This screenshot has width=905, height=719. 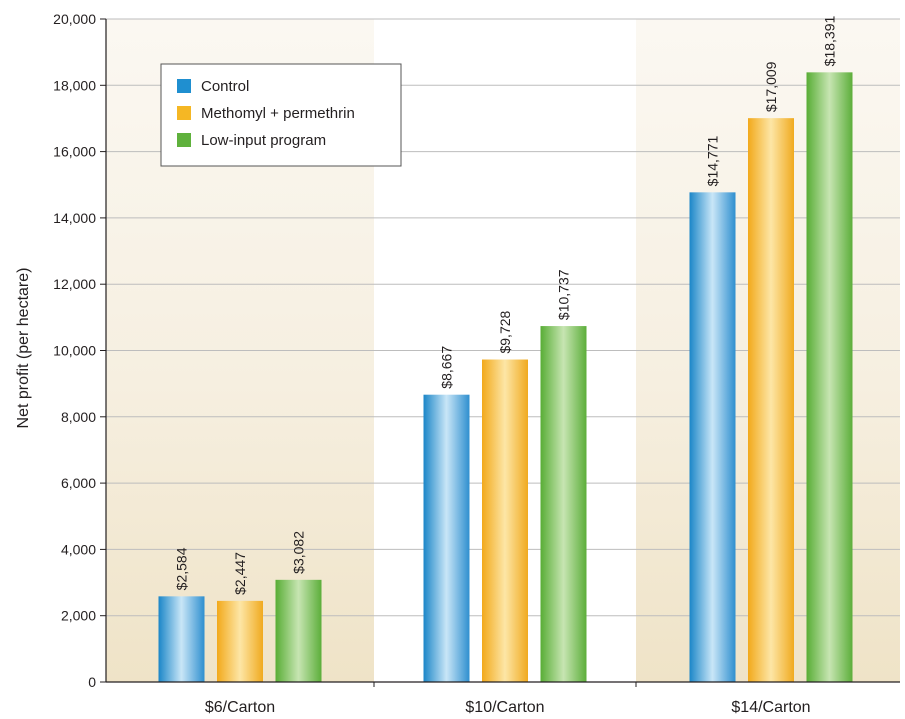 I want to click on x-tick-labels: $6/Carton $10/Carton $14/Carton, so click(x=508, y=707).